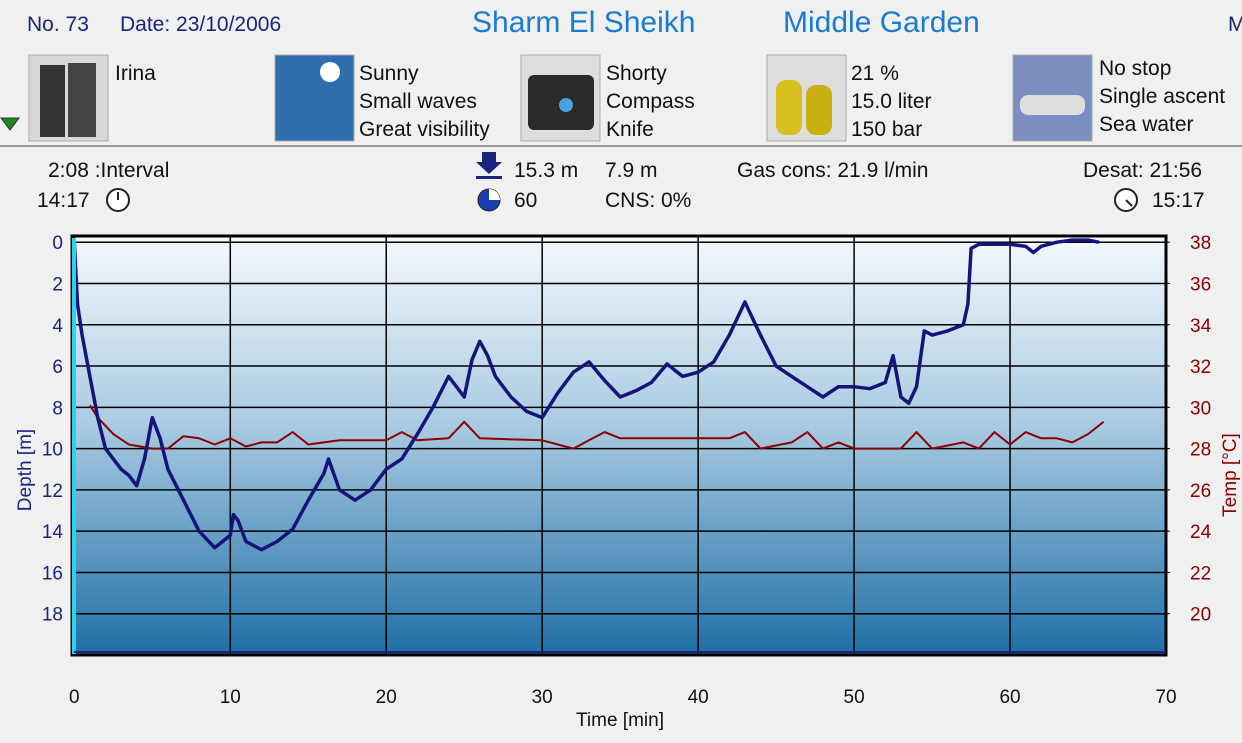 This screenshot has width=1242, height=743. Describe the element at coordinates (1052, 105) in the screenshot. I see `swimmer` at that location.